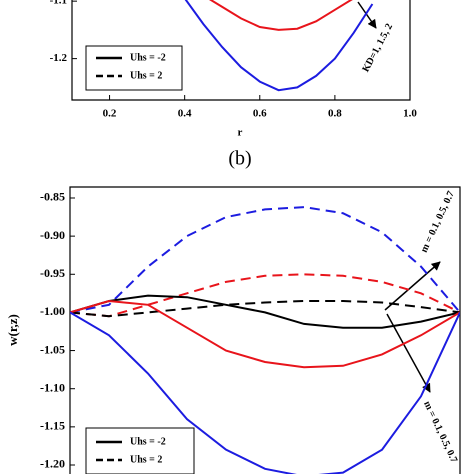  Describe the element at coordinates (52, 273) in the screenshot. I see `y-tick-label: -0.95` at that location.